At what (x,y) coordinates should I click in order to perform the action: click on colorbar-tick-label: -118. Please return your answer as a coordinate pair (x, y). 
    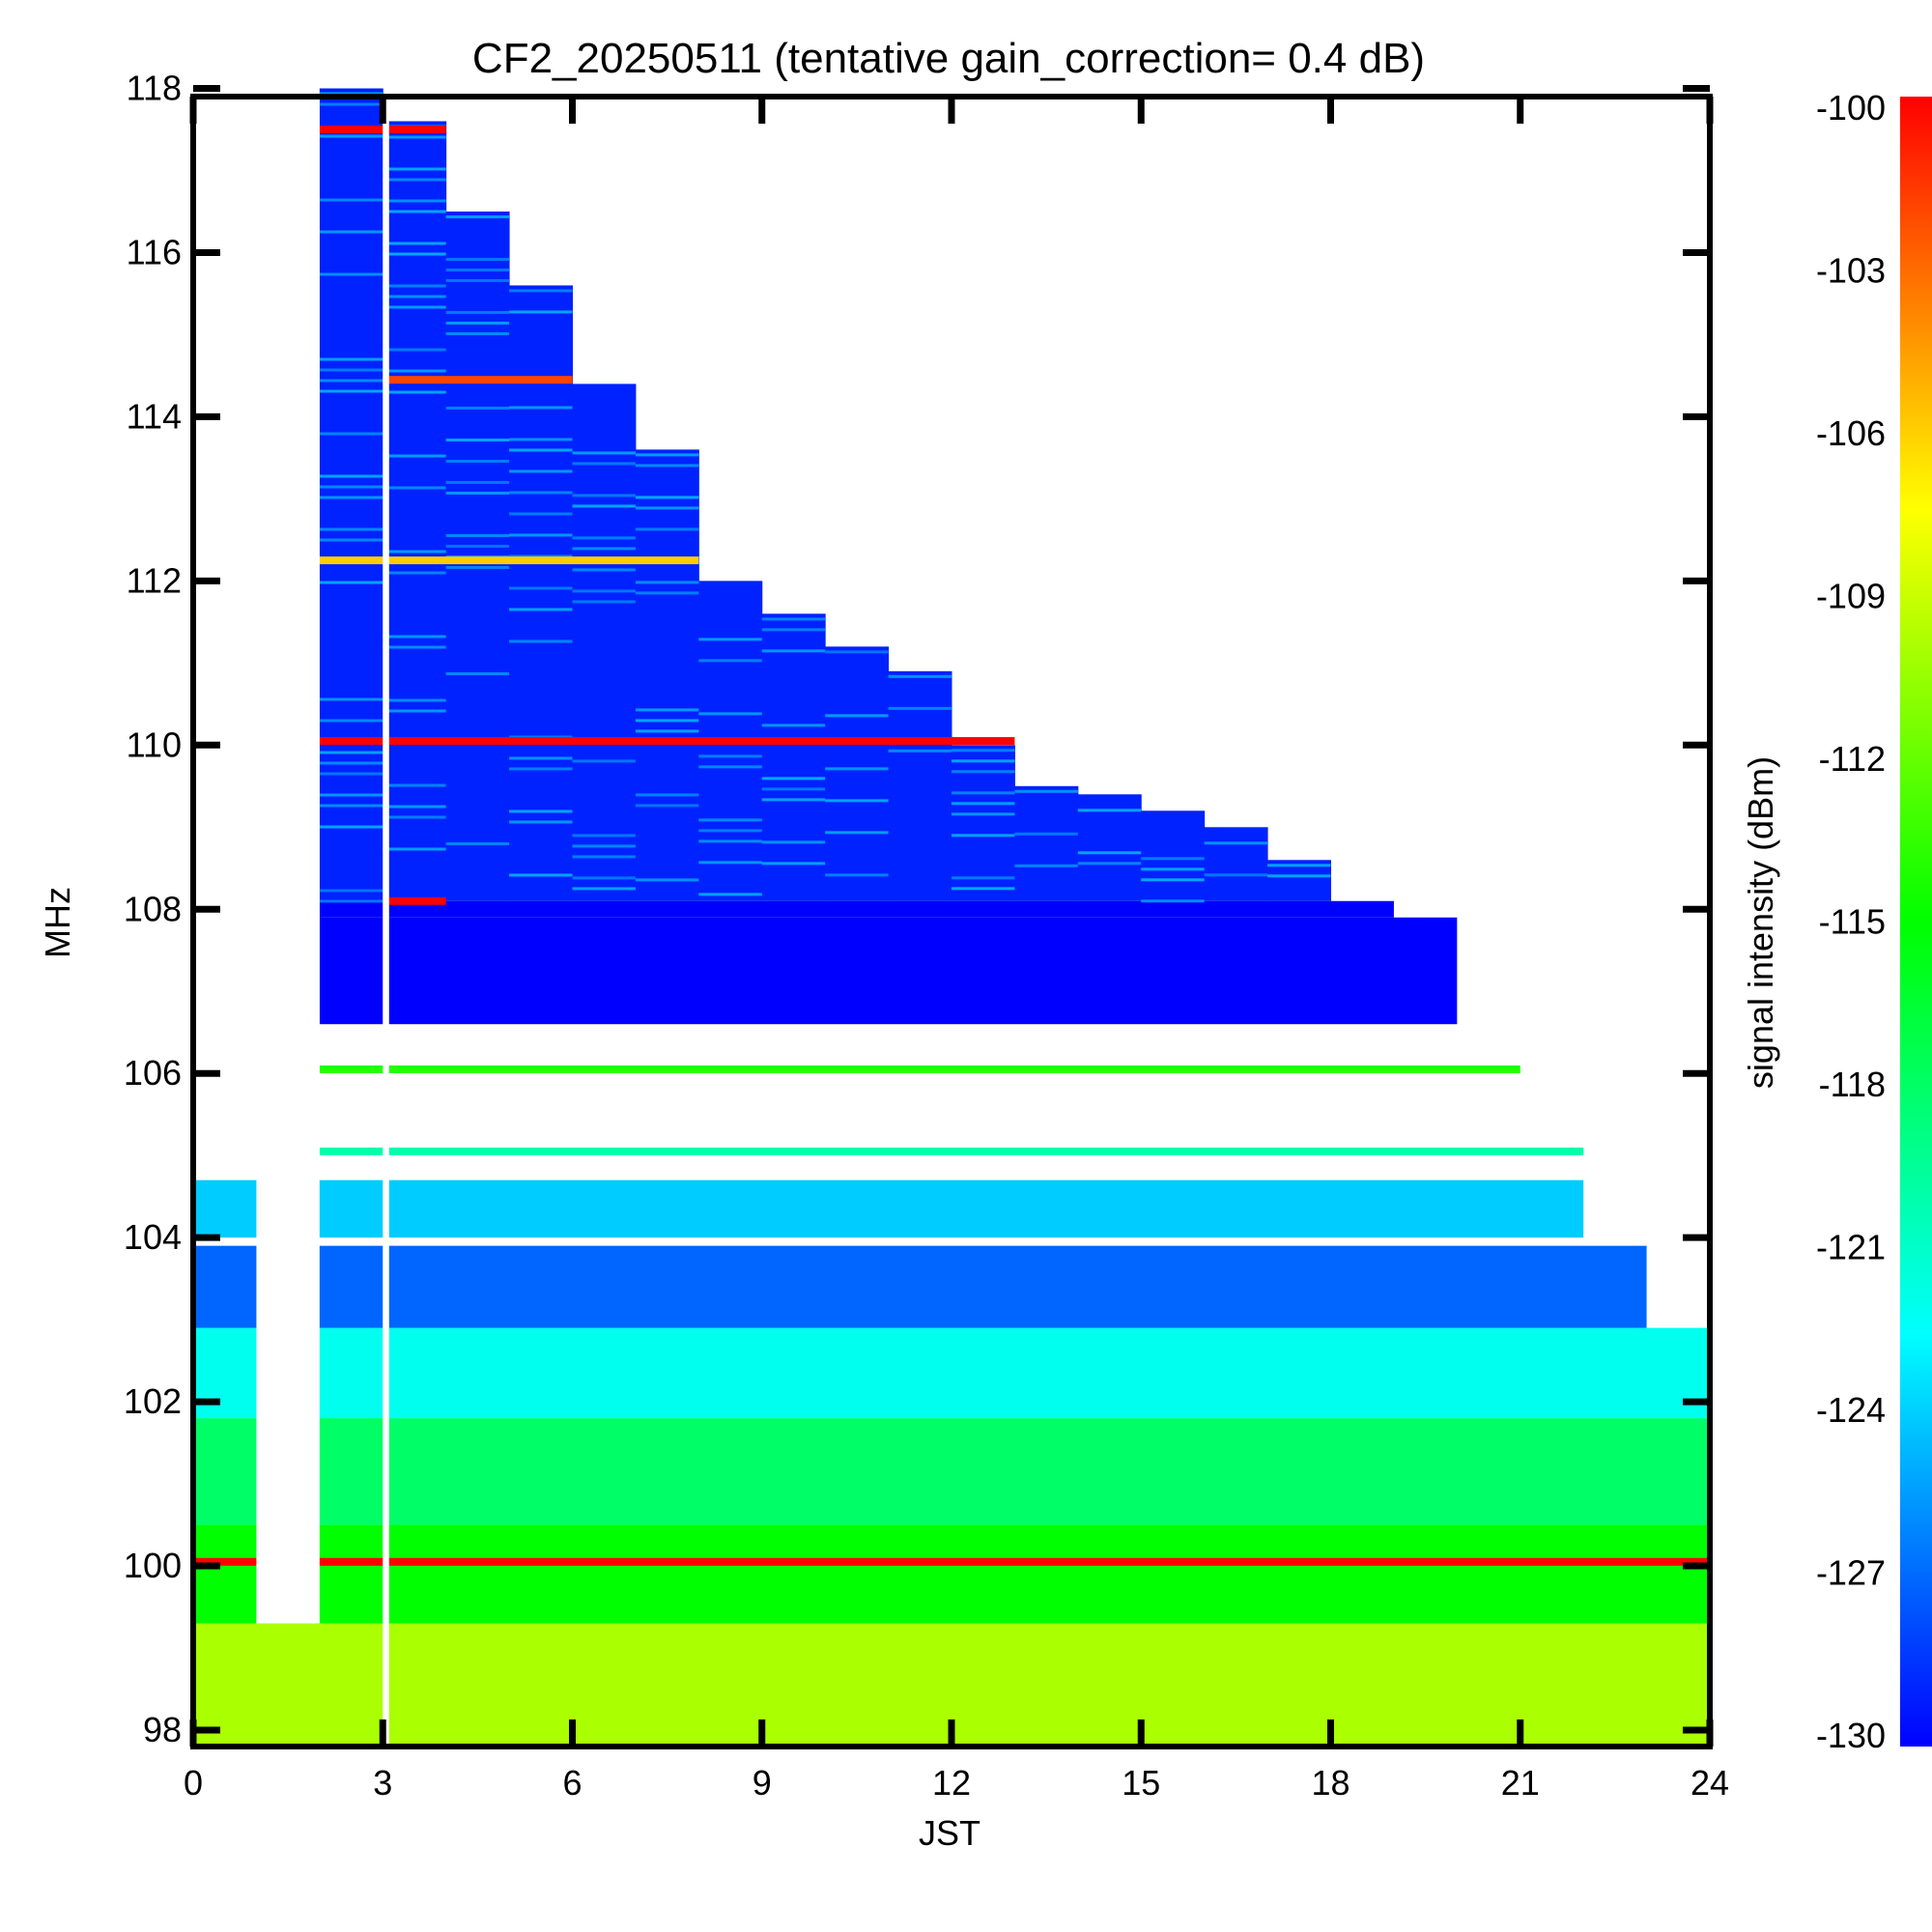
    Looking at the image, I should click on (1852, 1084).